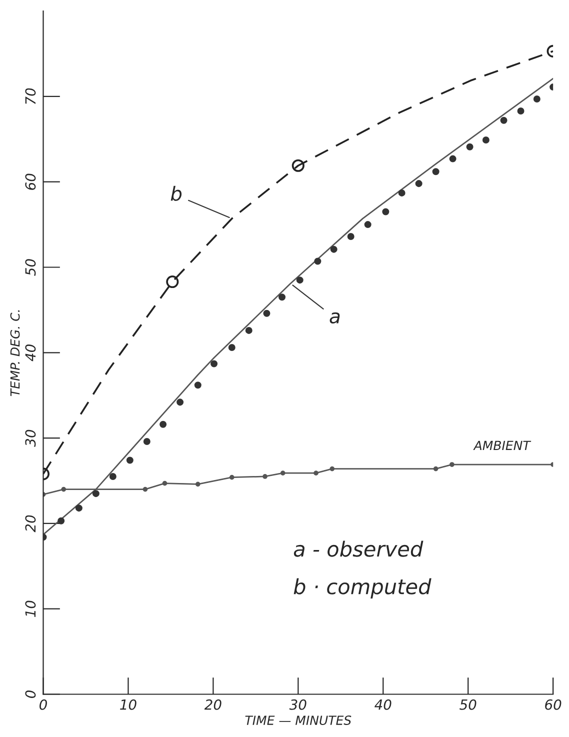 The height and width of the screenshot is (737, 569). Describe the element at coordinates (335, 318) in the screenshot. I see `annotation: a` at that location.